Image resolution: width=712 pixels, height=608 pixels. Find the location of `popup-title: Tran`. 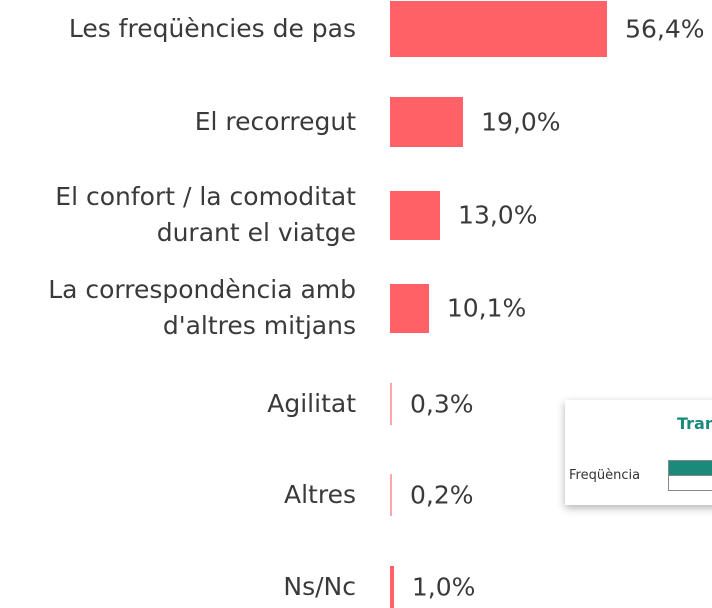

popup-title: Tran is located at coordinates (694, 423).